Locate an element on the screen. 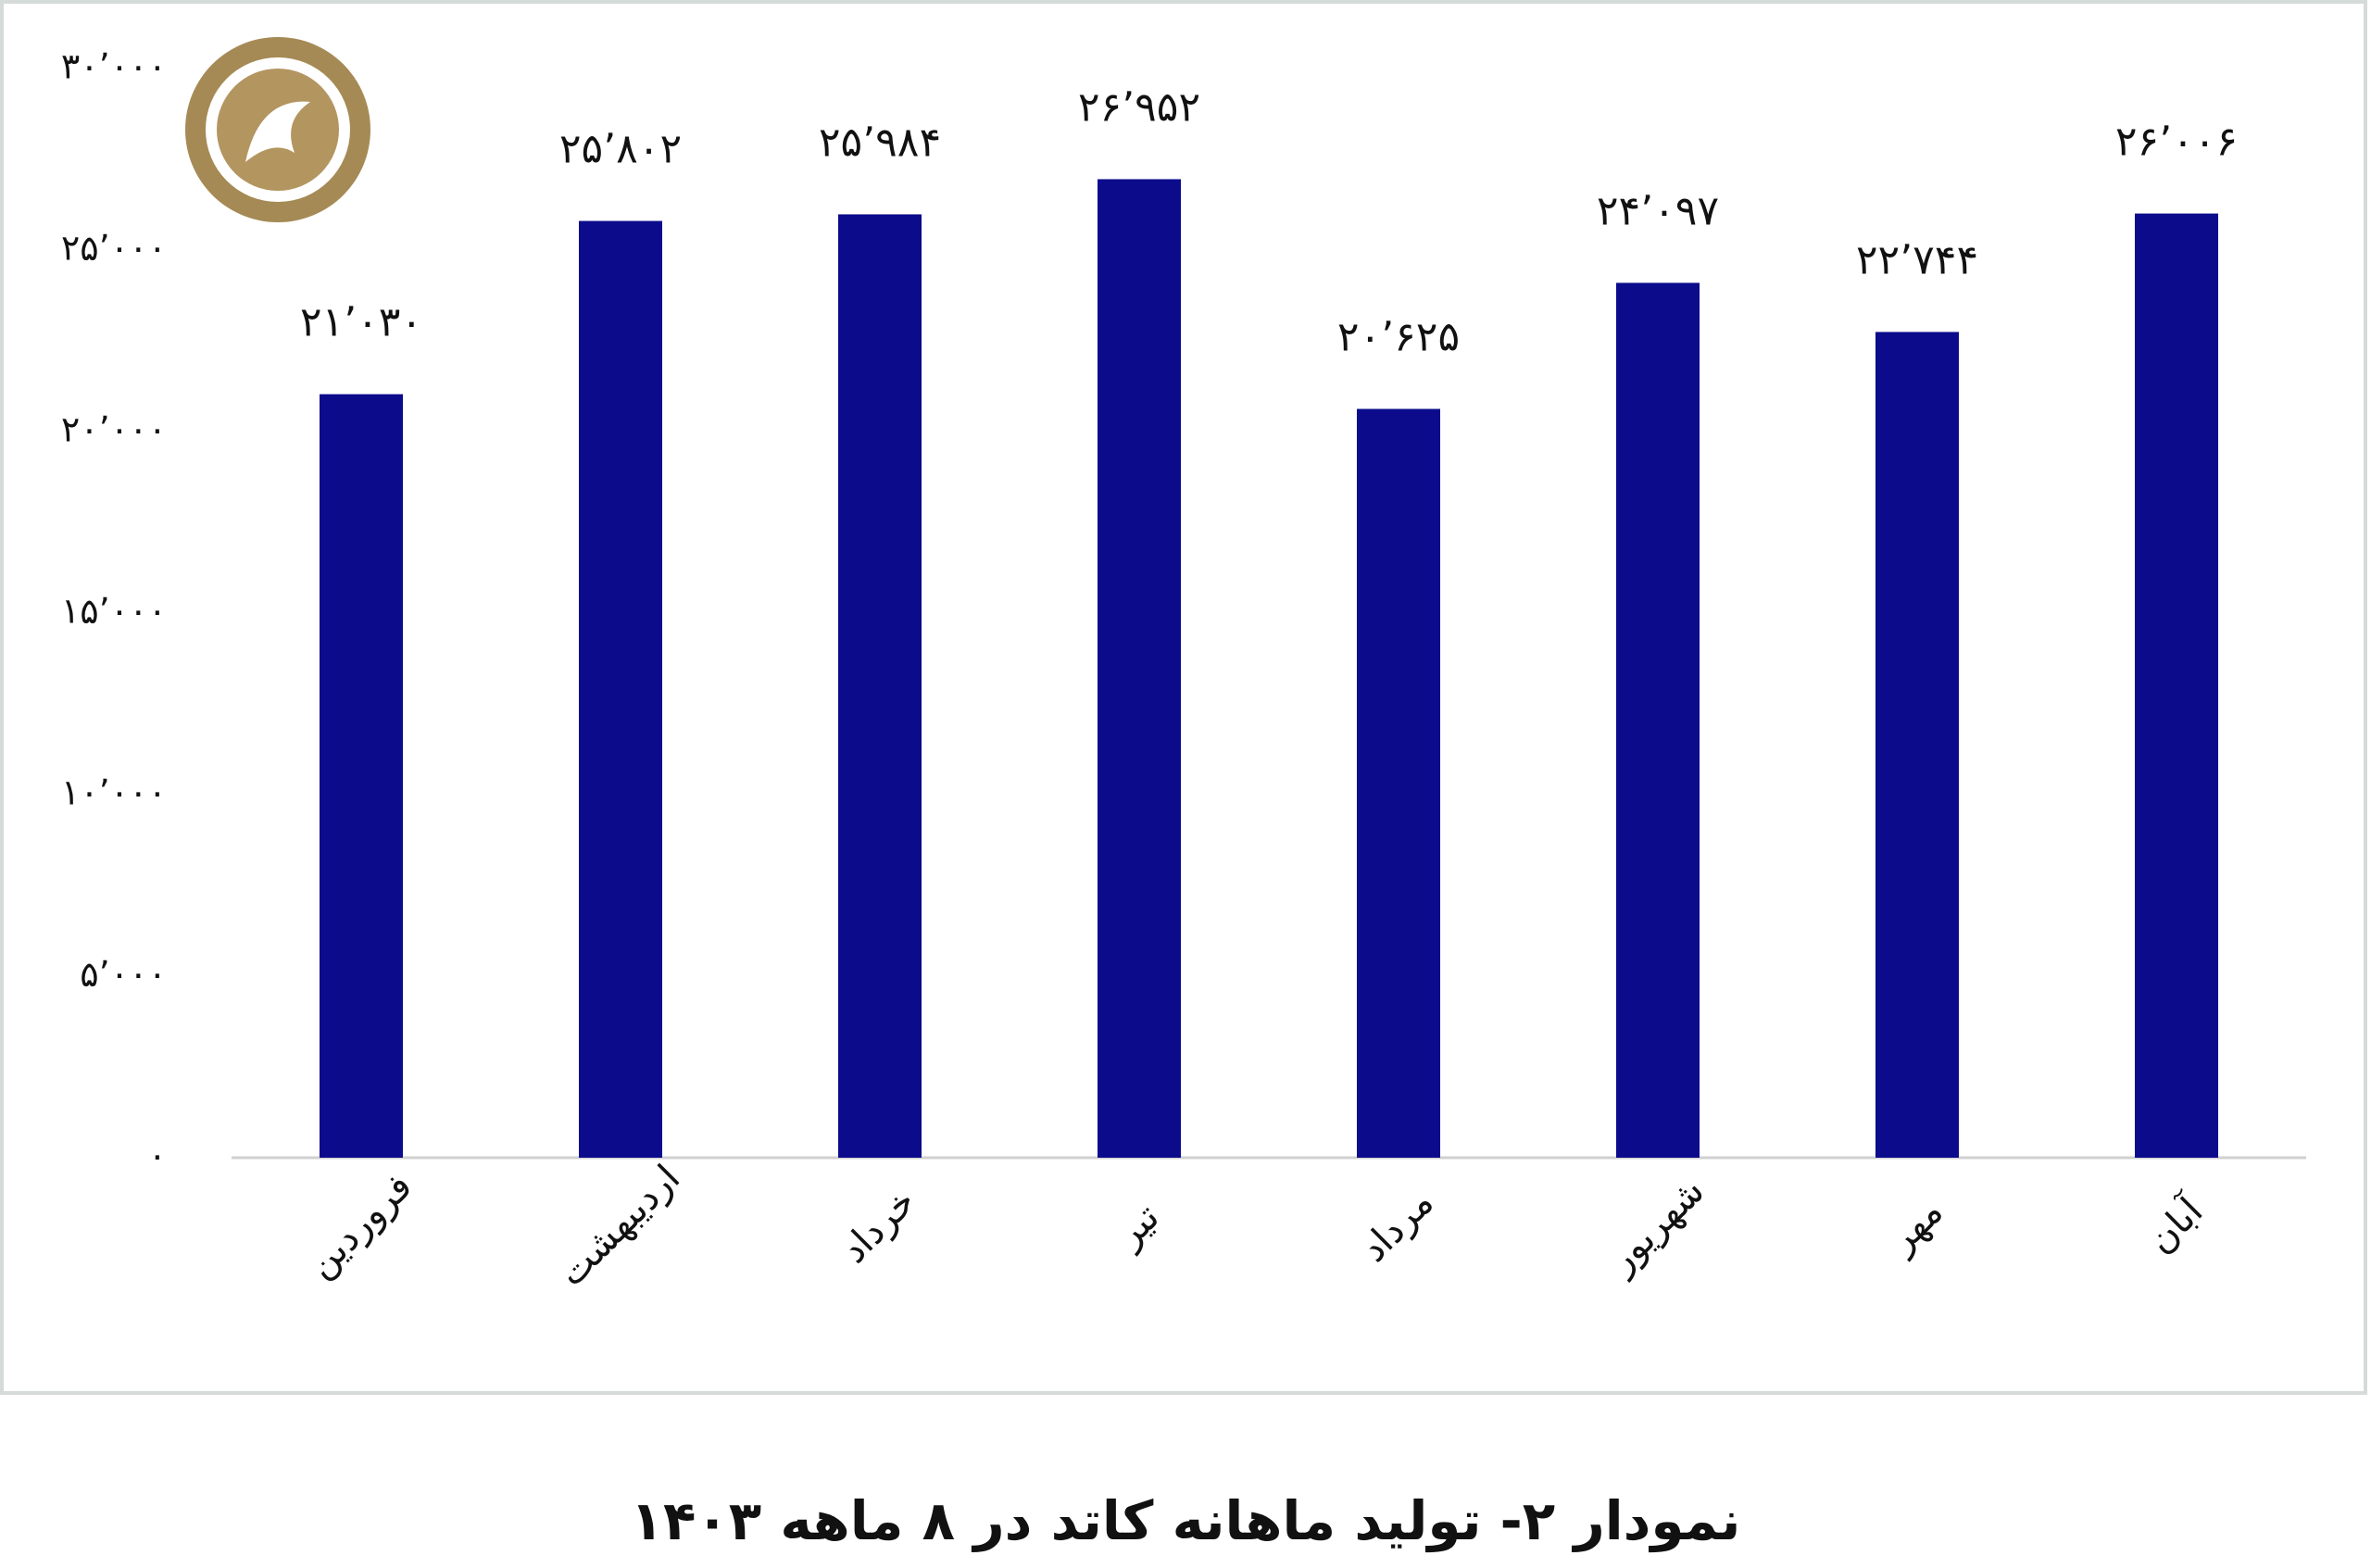  value-label: ۲۶٬۹۵۲ is located at coordinates (1139, 107).